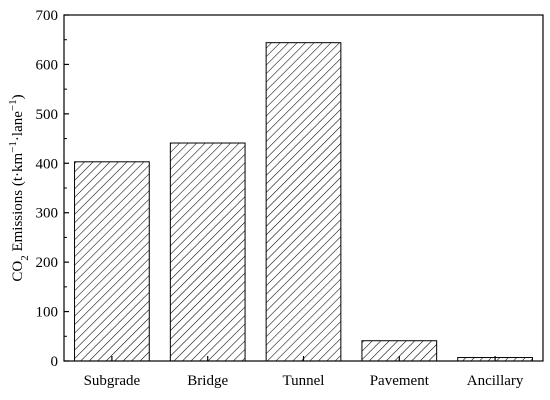 This screenshot has height=400, width=550. Describe the element at coordinates (47, 263) in the screenshot. I see `y-tick-label: 200` at that location.